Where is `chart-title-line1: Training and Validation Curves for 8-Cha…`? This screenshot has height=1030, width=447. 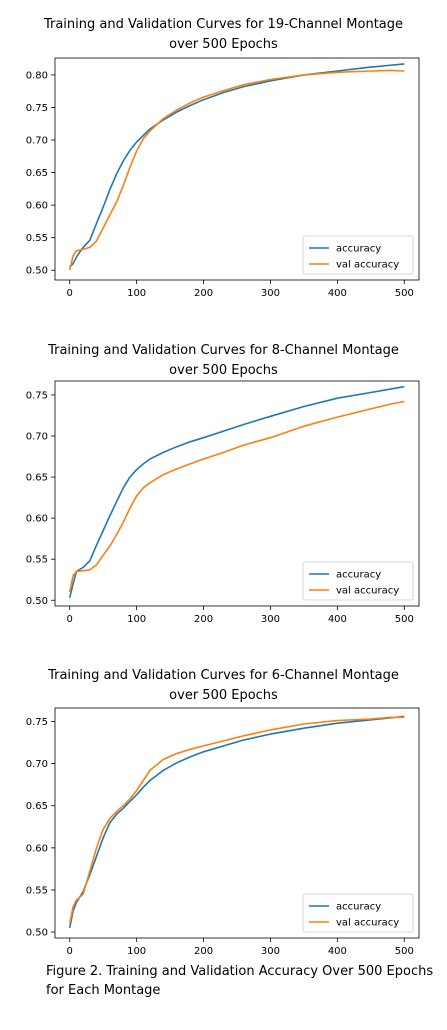 chart-title-line1: Training and Validation Curves for 8-Cha… is located at coordinates (223, 350).